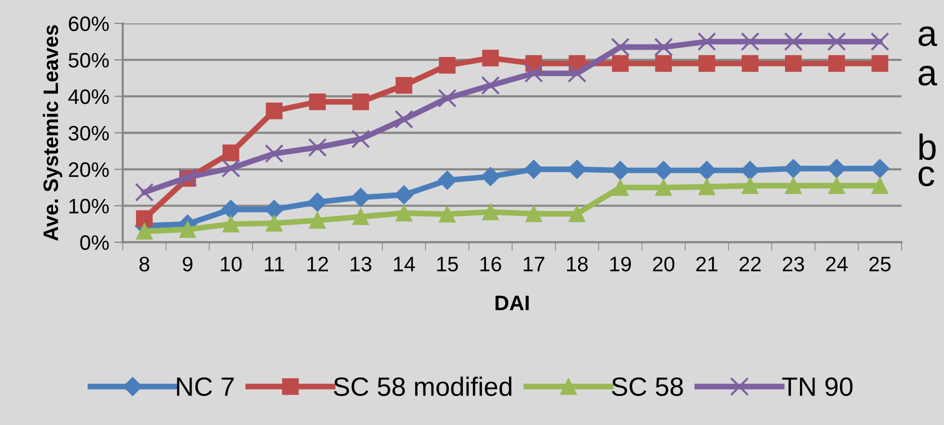  Describe the element at coordinates (663, 264) in the screenshot. I see `x-tick-label: 20` at that location.